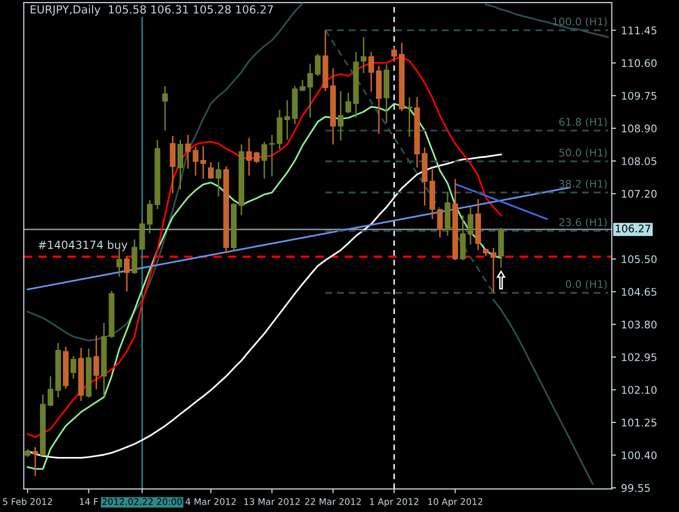 This screenshot has width=679, height=512. I want to click on x-tick-label: 1 Apr 2012, so click(394, 502).